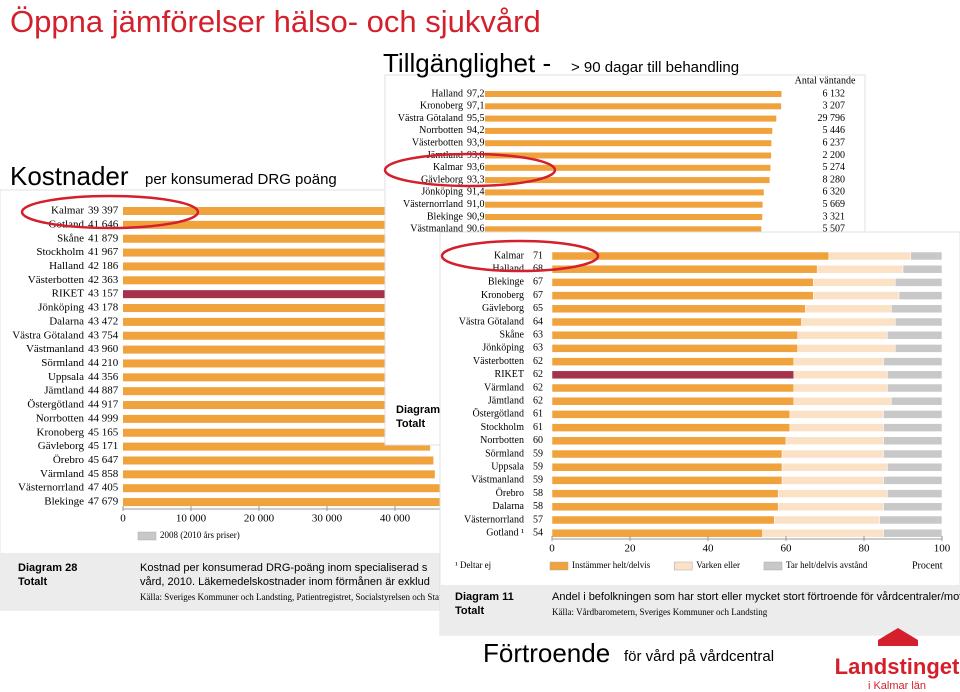 This screenshot has height=692, width=960. Describe the element at coordinates (942, 549) in the screenshot. I see `x-tick-label: 100` at that location.